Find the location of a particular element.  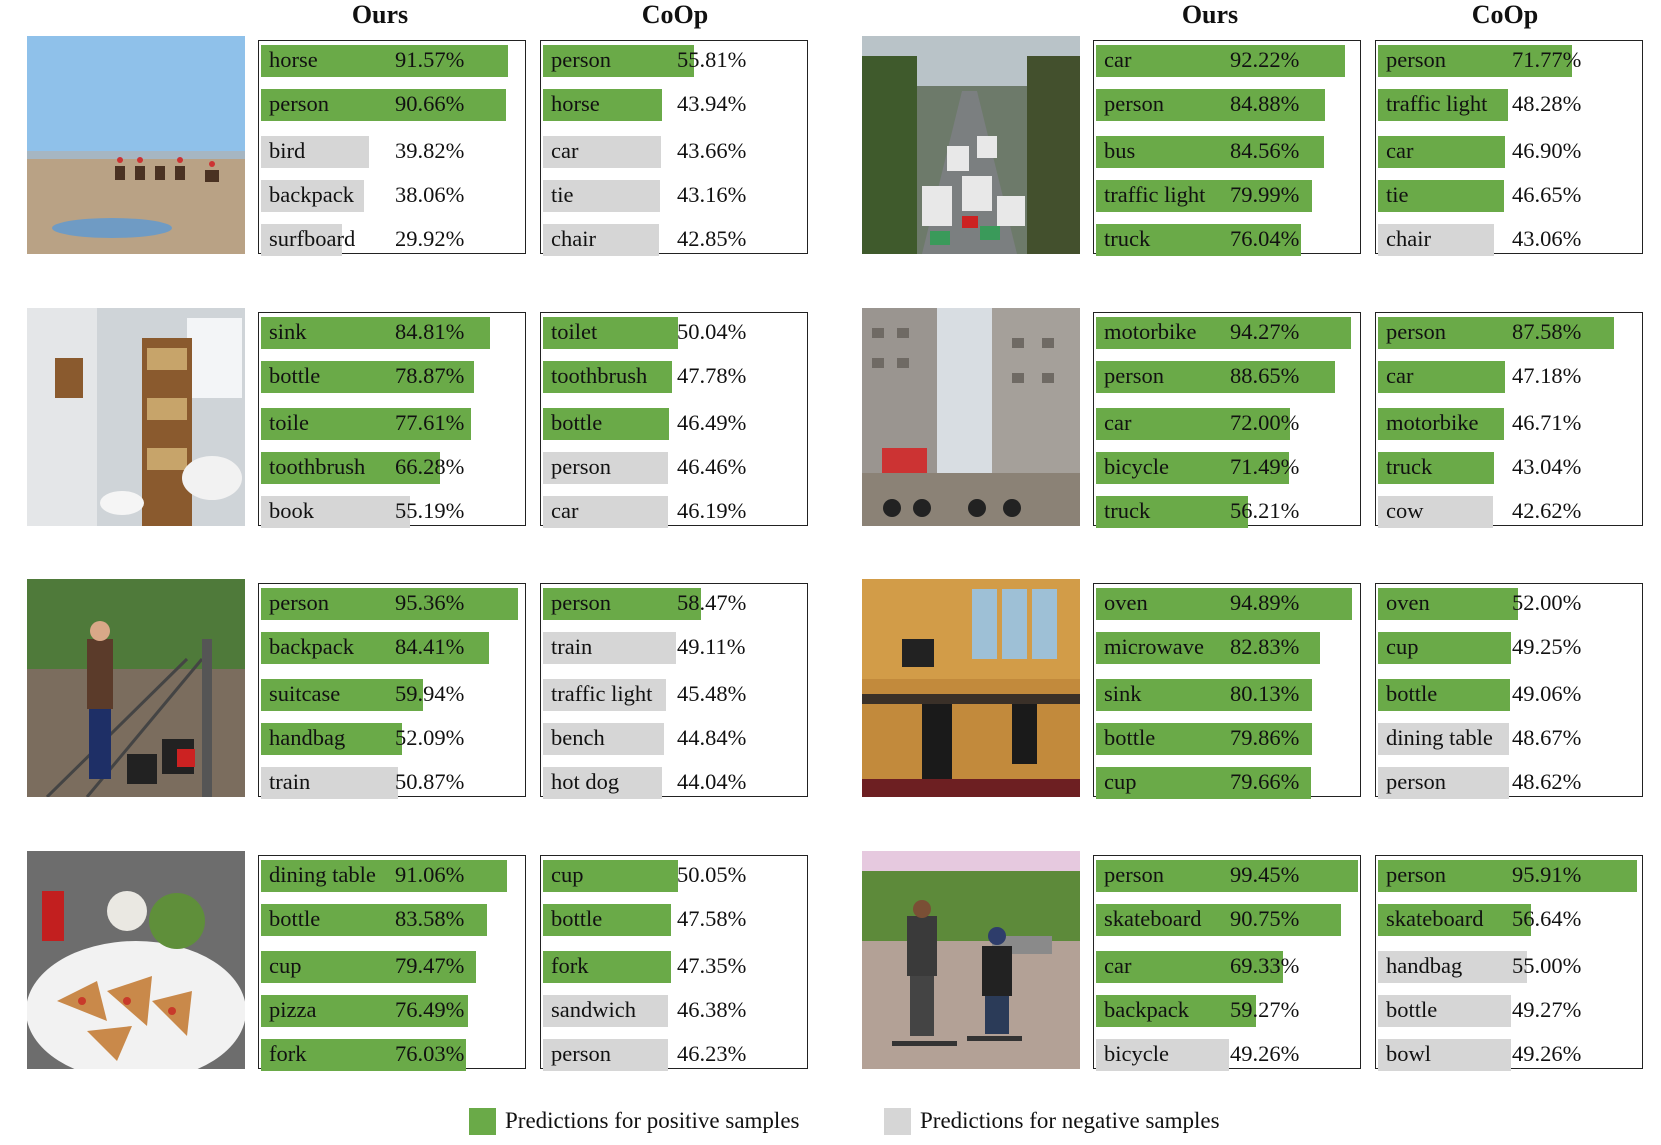

score-value: 55.00% is located at coordinates (1547, 965).